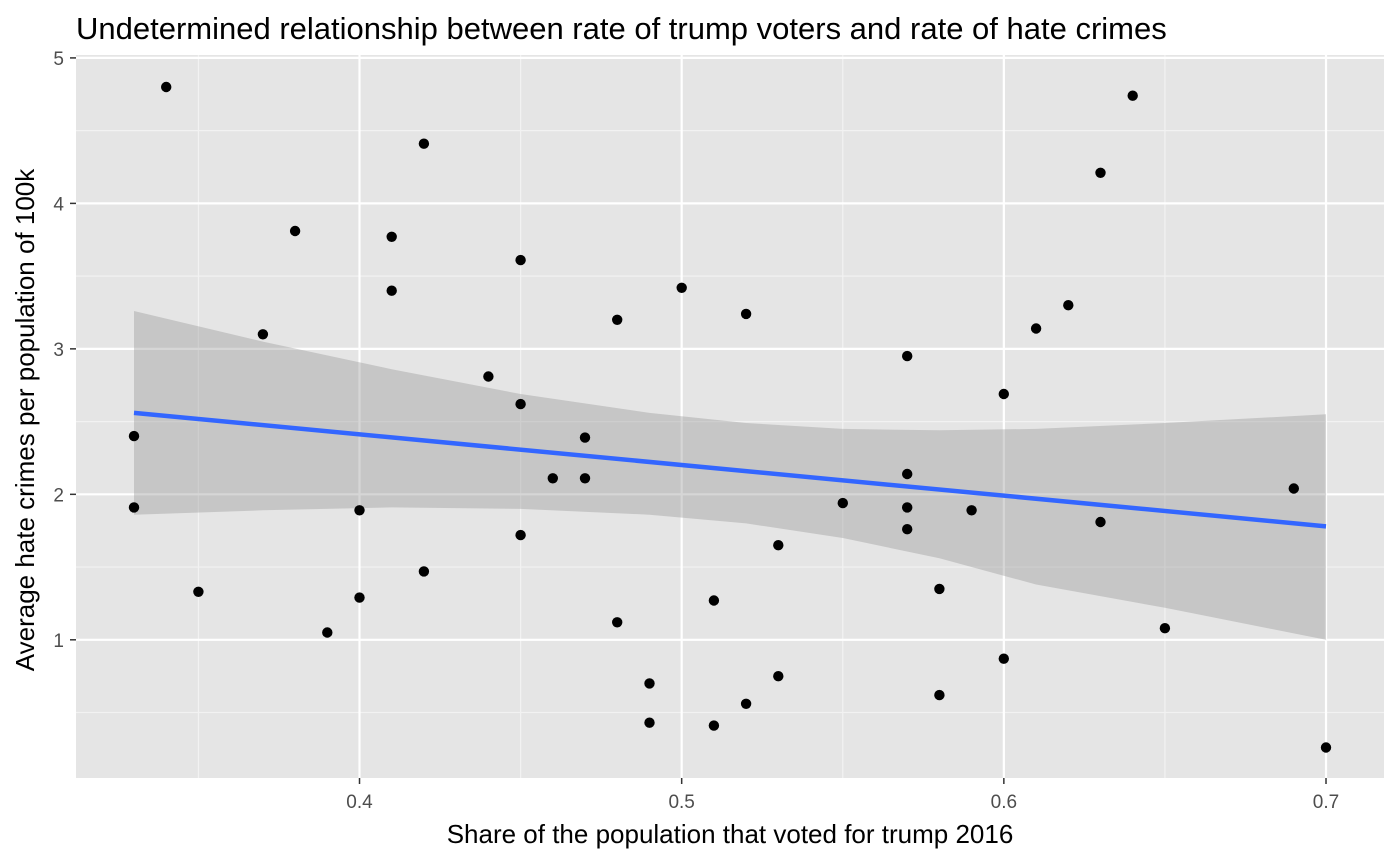 Image resolution: width=1400 pixels, height=865 pixels. Describe the element at coordinates (1004, 802) in the screenshot. I see `x-tick-label: 0.6` at that location.